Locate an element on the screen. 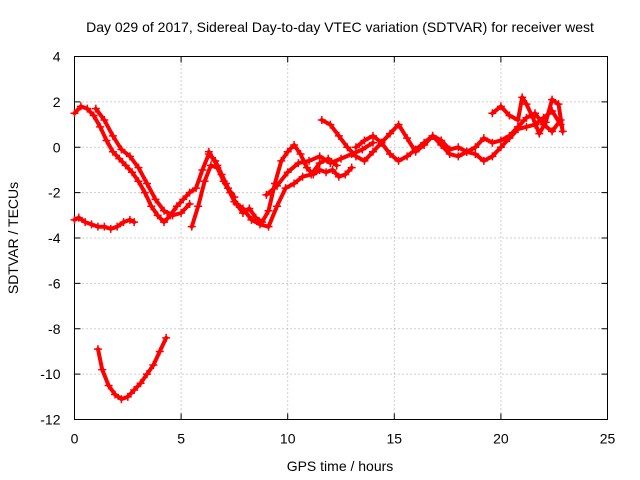  x-tick-label: 15 is located at coordinates (395, 439).